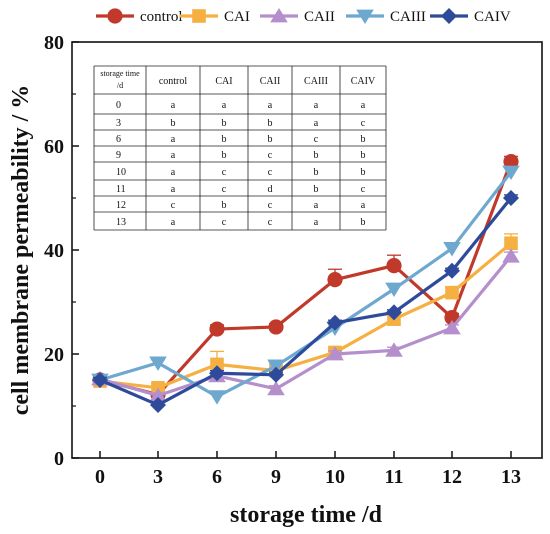 The image size is (550, 534). What do you see at coordinates (59, 459) in the screenshot?
I see `y-tick-label: 0` at bounding box center [59, 459].